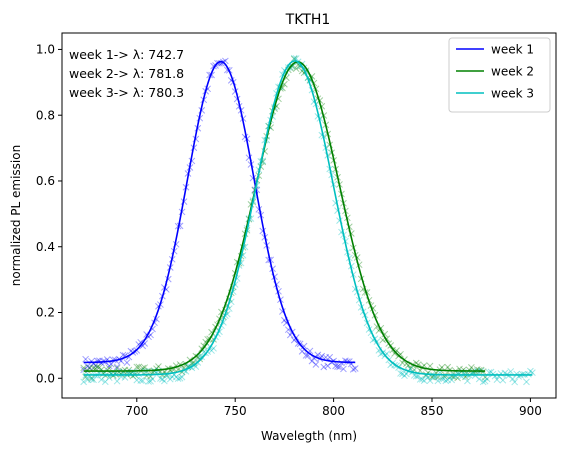  I want to click on y-axis: 0.0 0.2 0.4 0.6 0.8 1.0, so click(49, 214).